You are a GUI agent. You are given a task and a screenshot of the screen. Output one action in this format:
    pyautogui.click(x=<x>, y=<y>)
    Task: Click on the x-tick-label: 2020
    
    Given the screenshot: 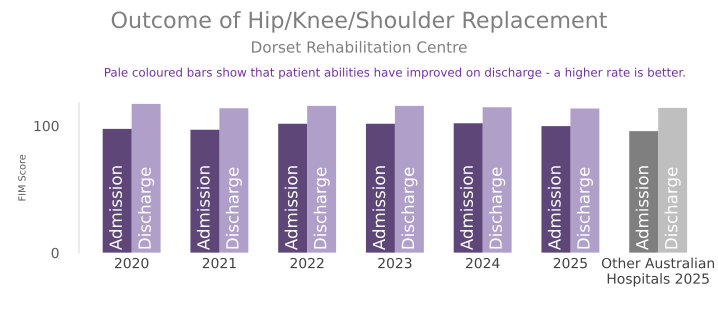 What is the action you would take?
    pyautogui.click(x=131, y=263)
    